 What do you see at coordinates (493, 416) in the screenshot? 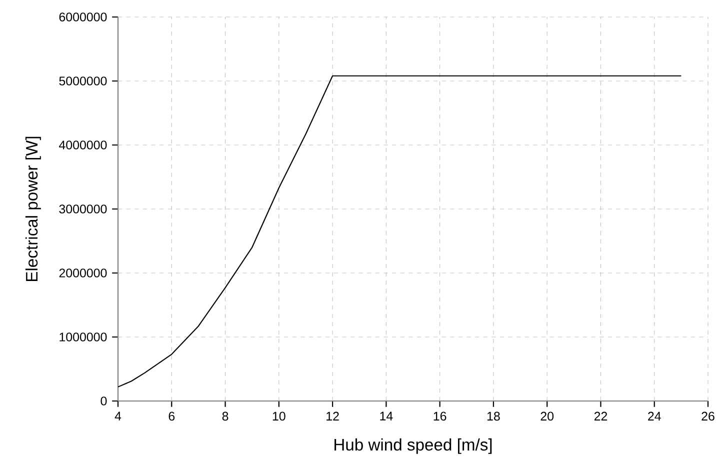
I see `x-tick-label: 18` at bounding box center [493, 416].